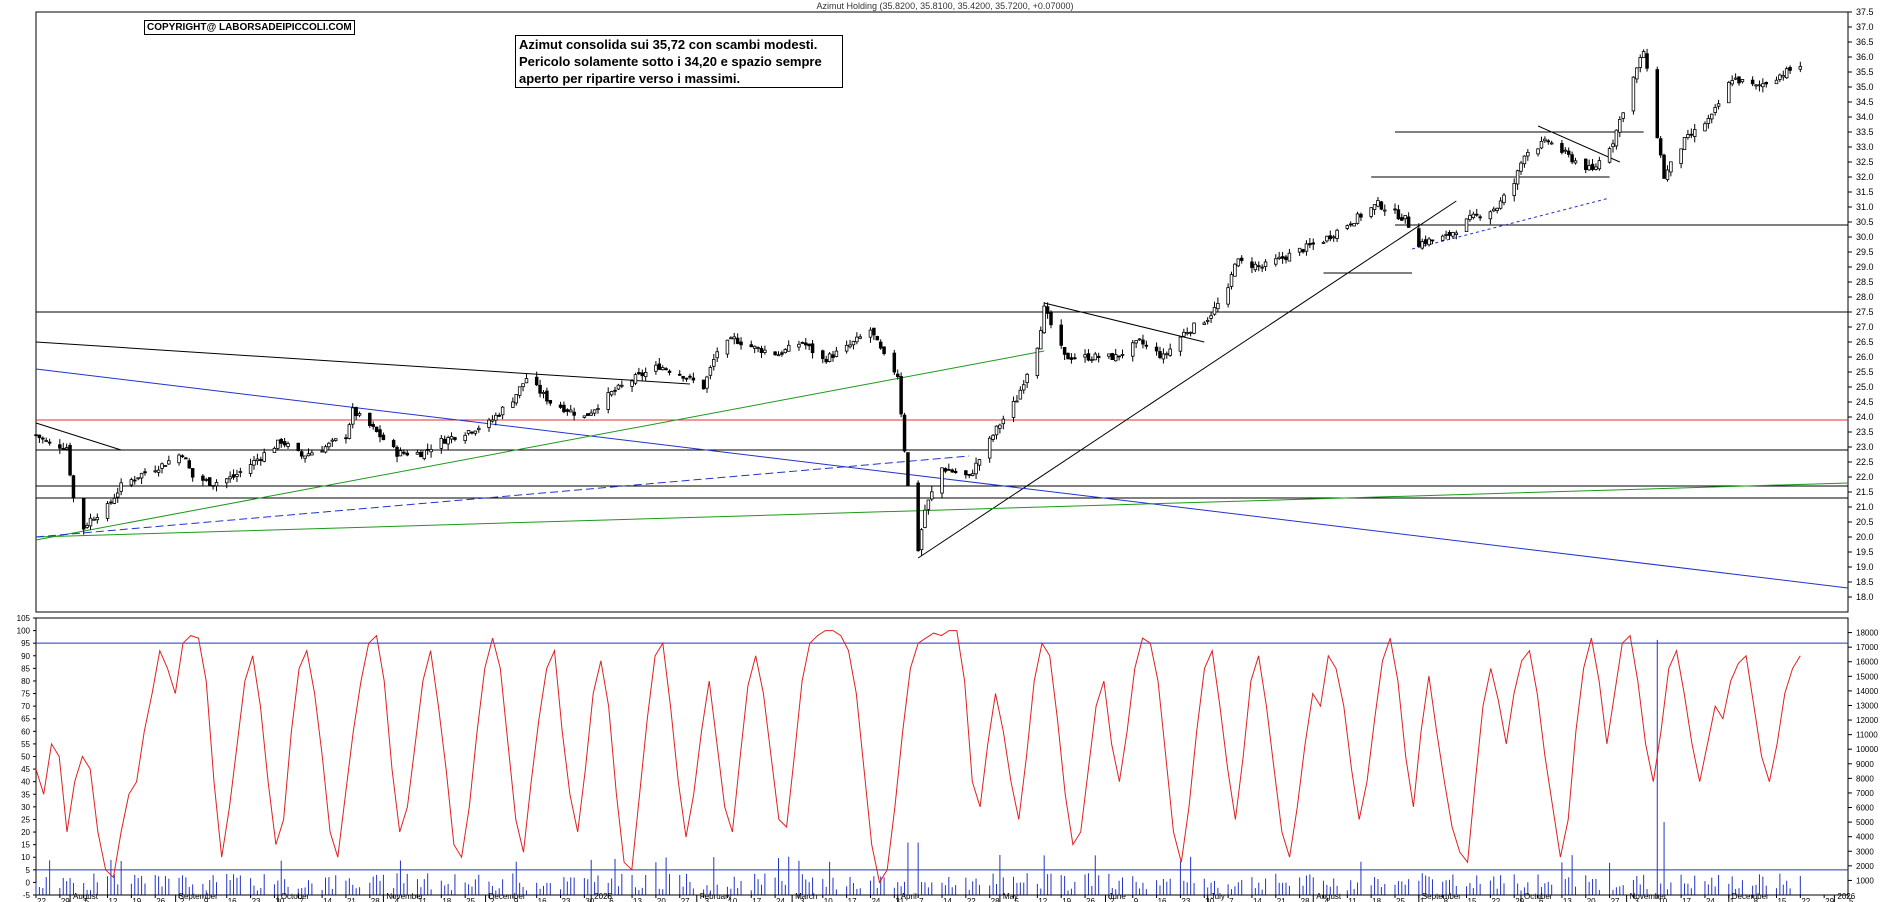 Image resolution: width=1890 pixels, height=902 pixels. I want to click on x-day-label: 25, so click(1400, 899).